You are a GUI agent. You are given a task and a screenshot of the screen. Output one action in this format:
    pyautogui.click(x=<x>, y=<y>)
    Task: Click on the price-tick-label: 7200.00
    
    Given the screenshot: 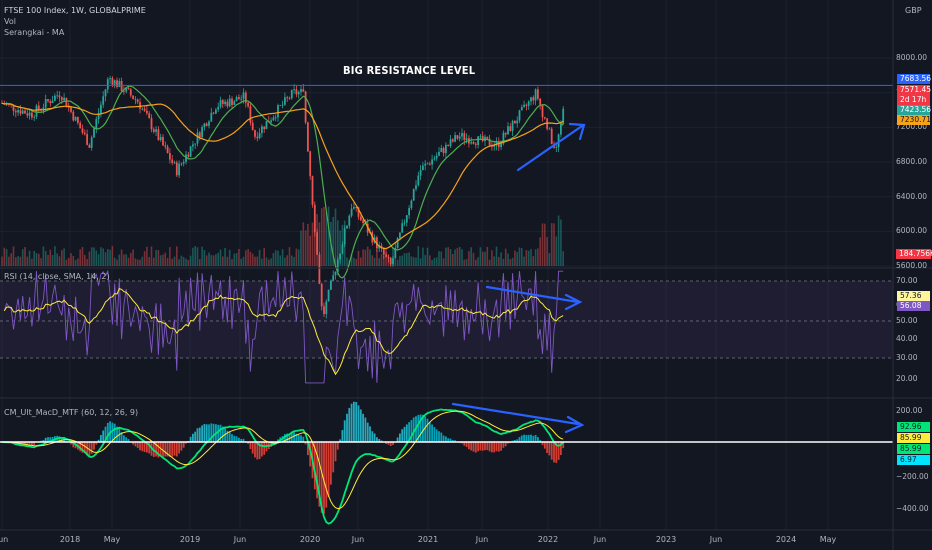 What is the action you would take?
    pyautogui.click(x=912, y=127)
    